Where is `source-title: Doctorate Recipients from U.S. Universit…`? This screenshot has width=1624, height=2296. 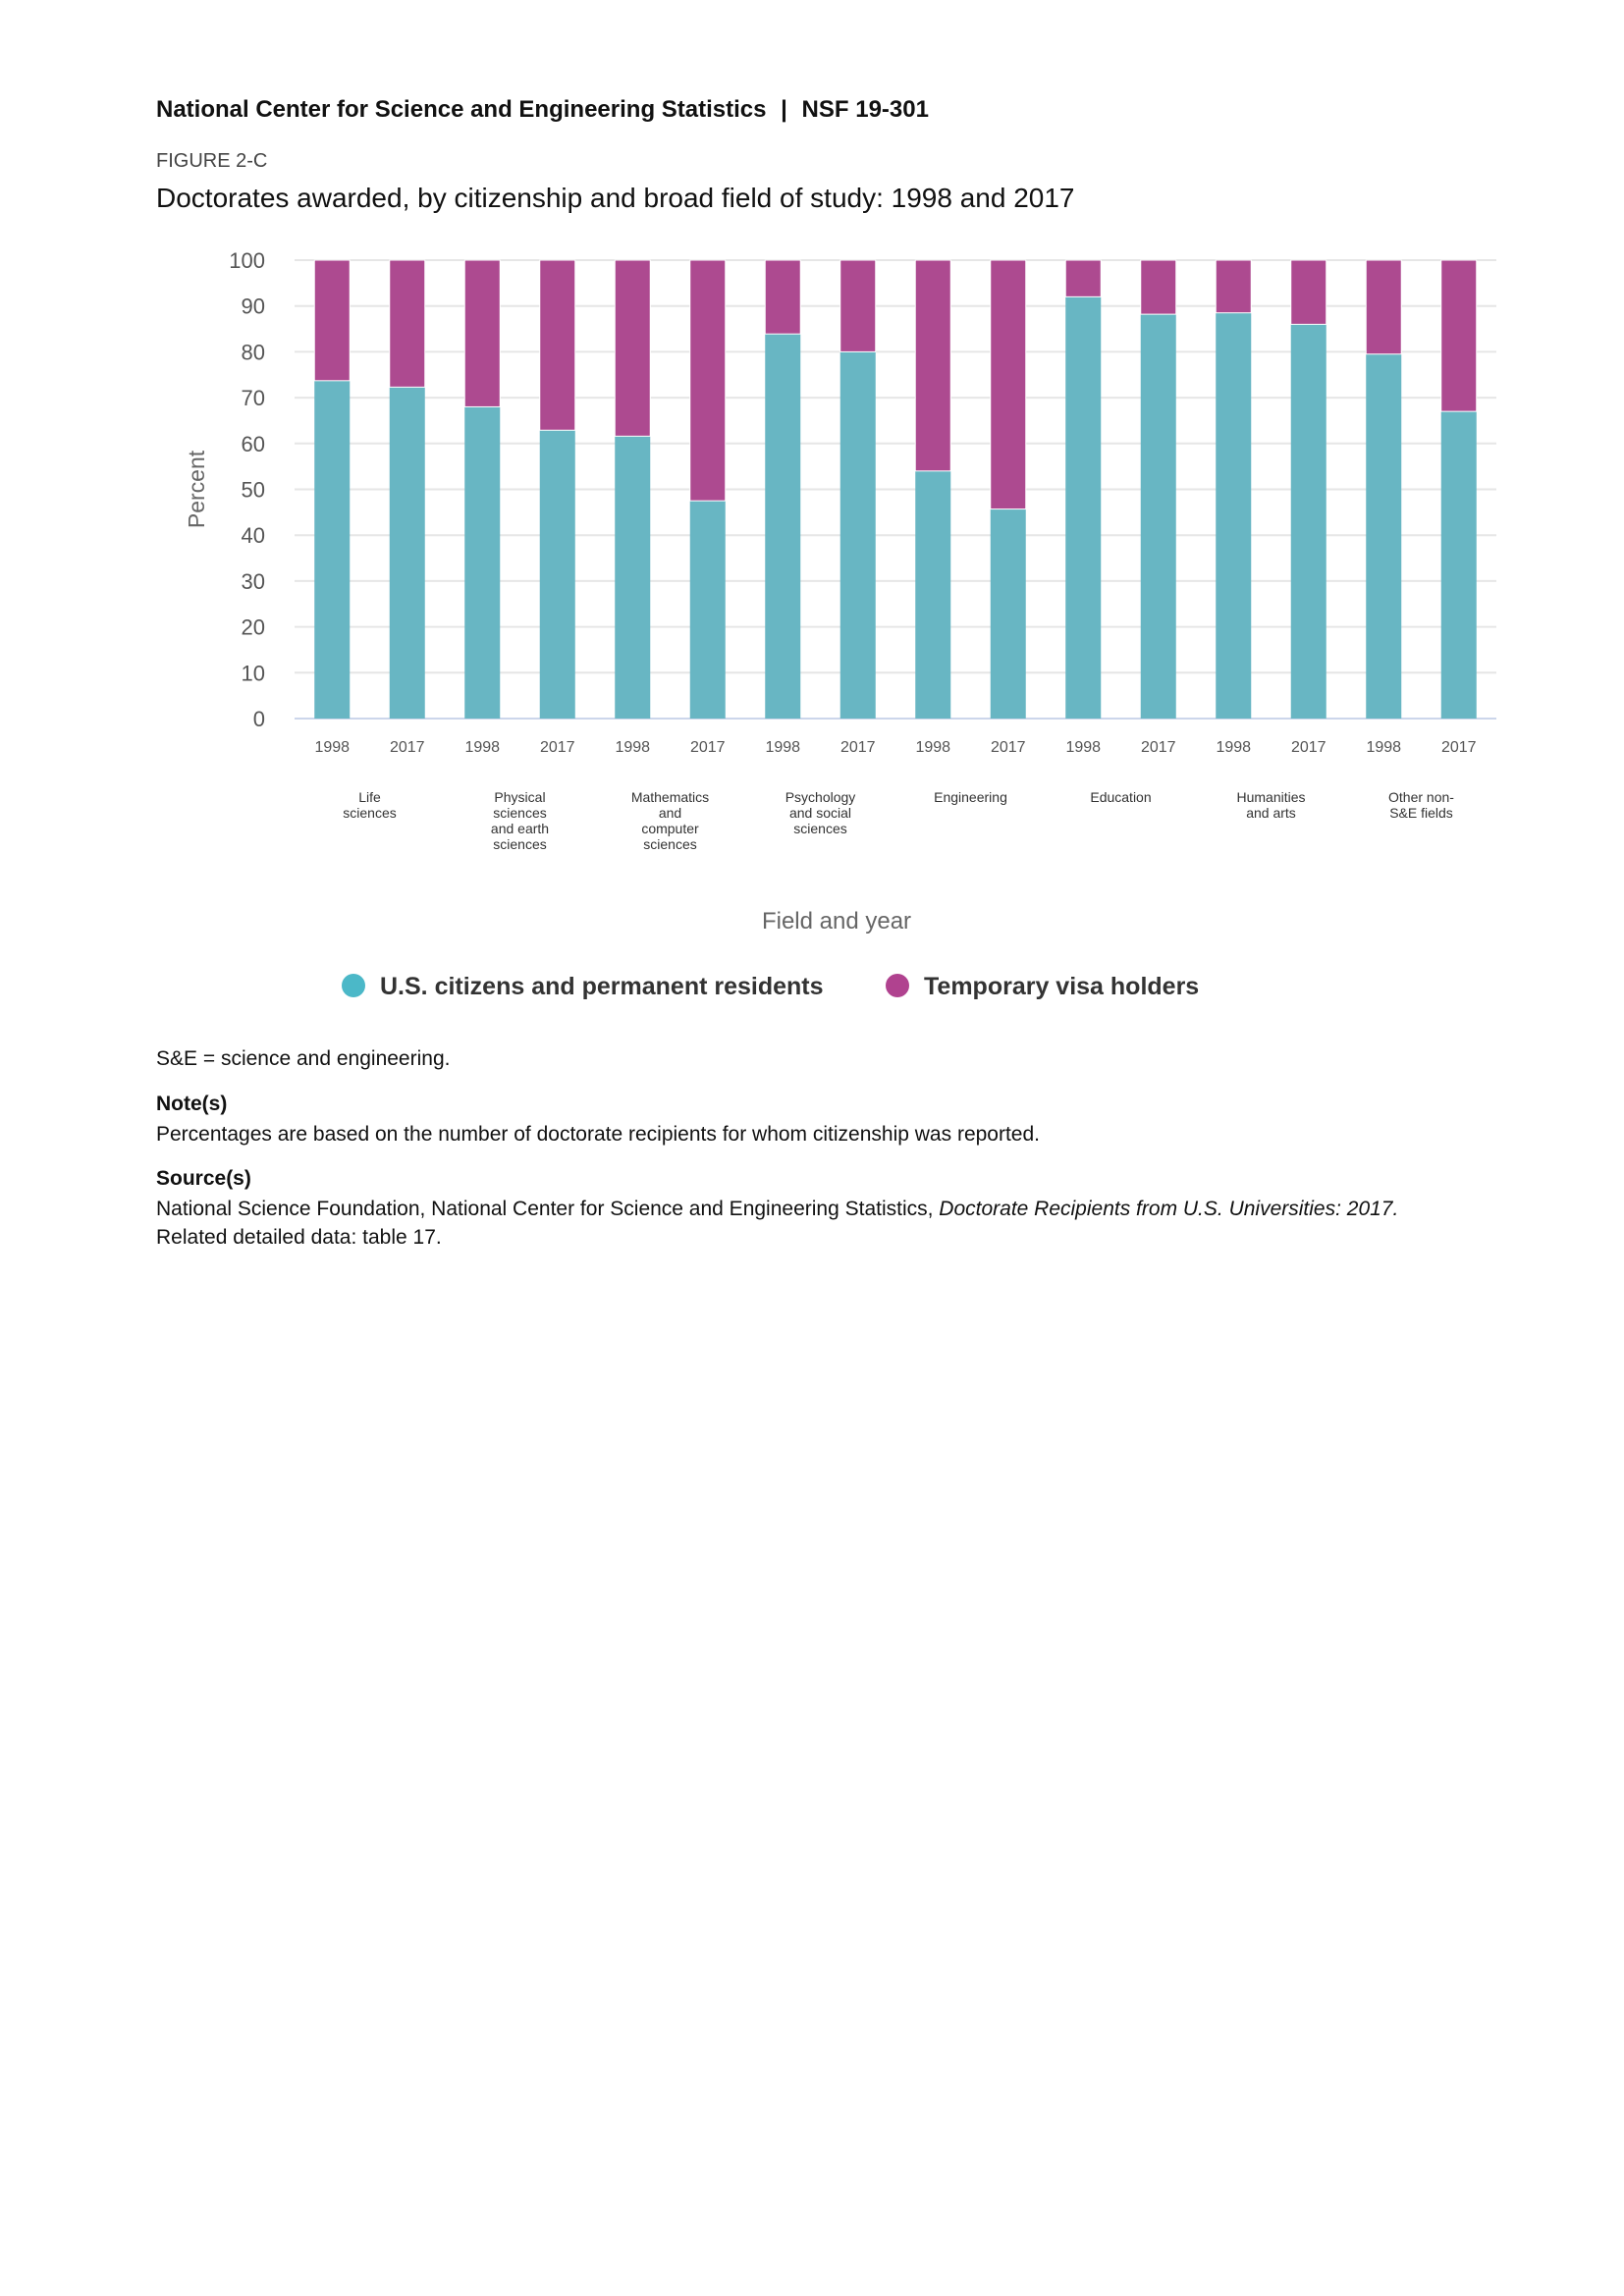
source-title: Doctorate Recipients from U.S. Universit… is located at coordinates (1169, 1209).